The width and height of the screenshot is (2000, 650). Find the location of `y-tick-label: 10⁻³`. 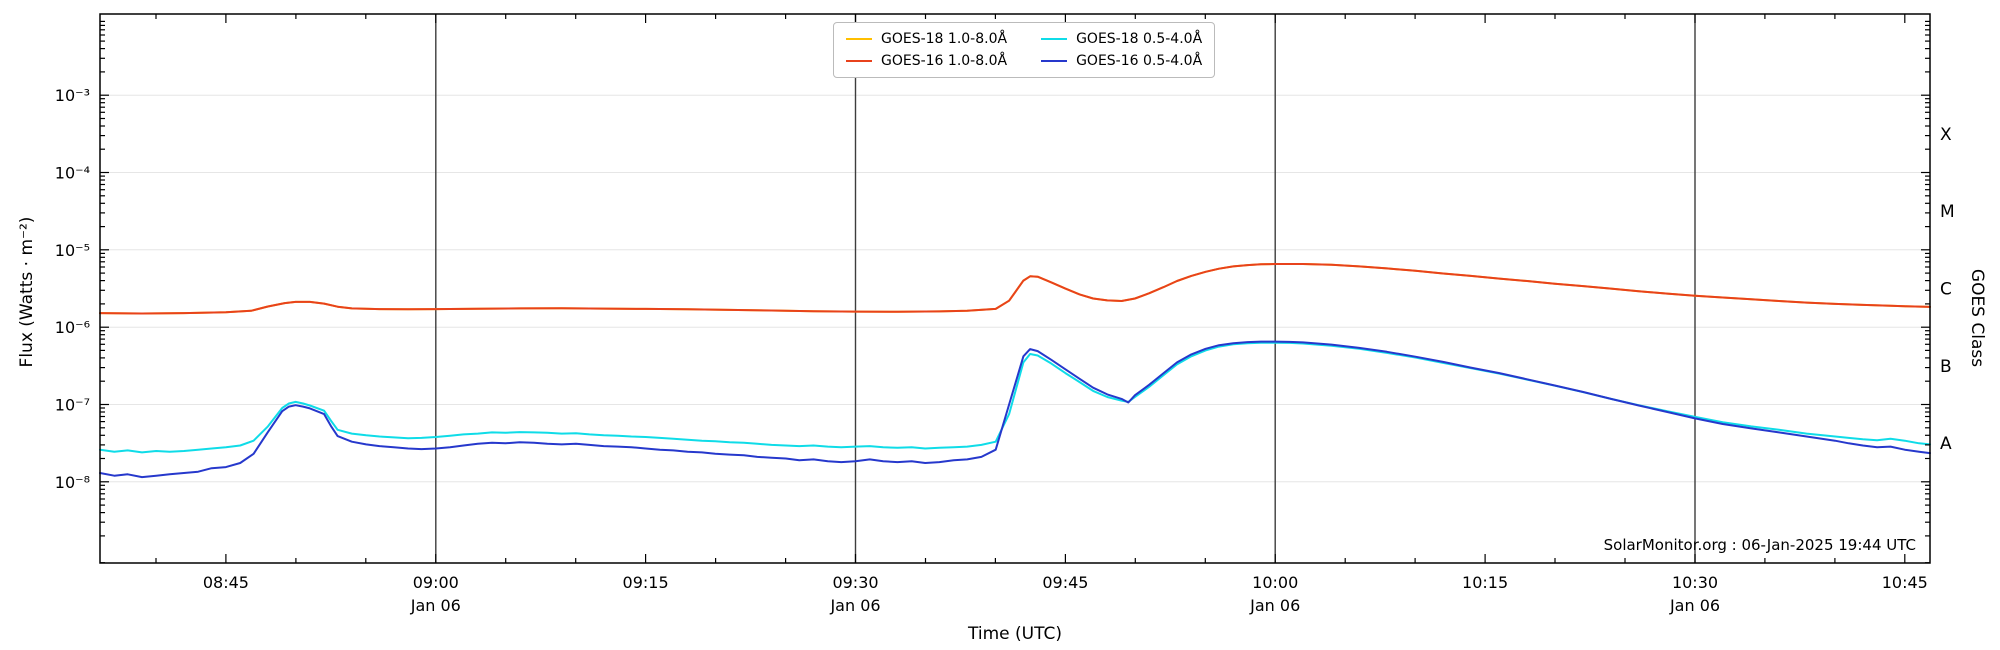

y-tick-label: 10⁻³ is located at coordinates (72, 95).